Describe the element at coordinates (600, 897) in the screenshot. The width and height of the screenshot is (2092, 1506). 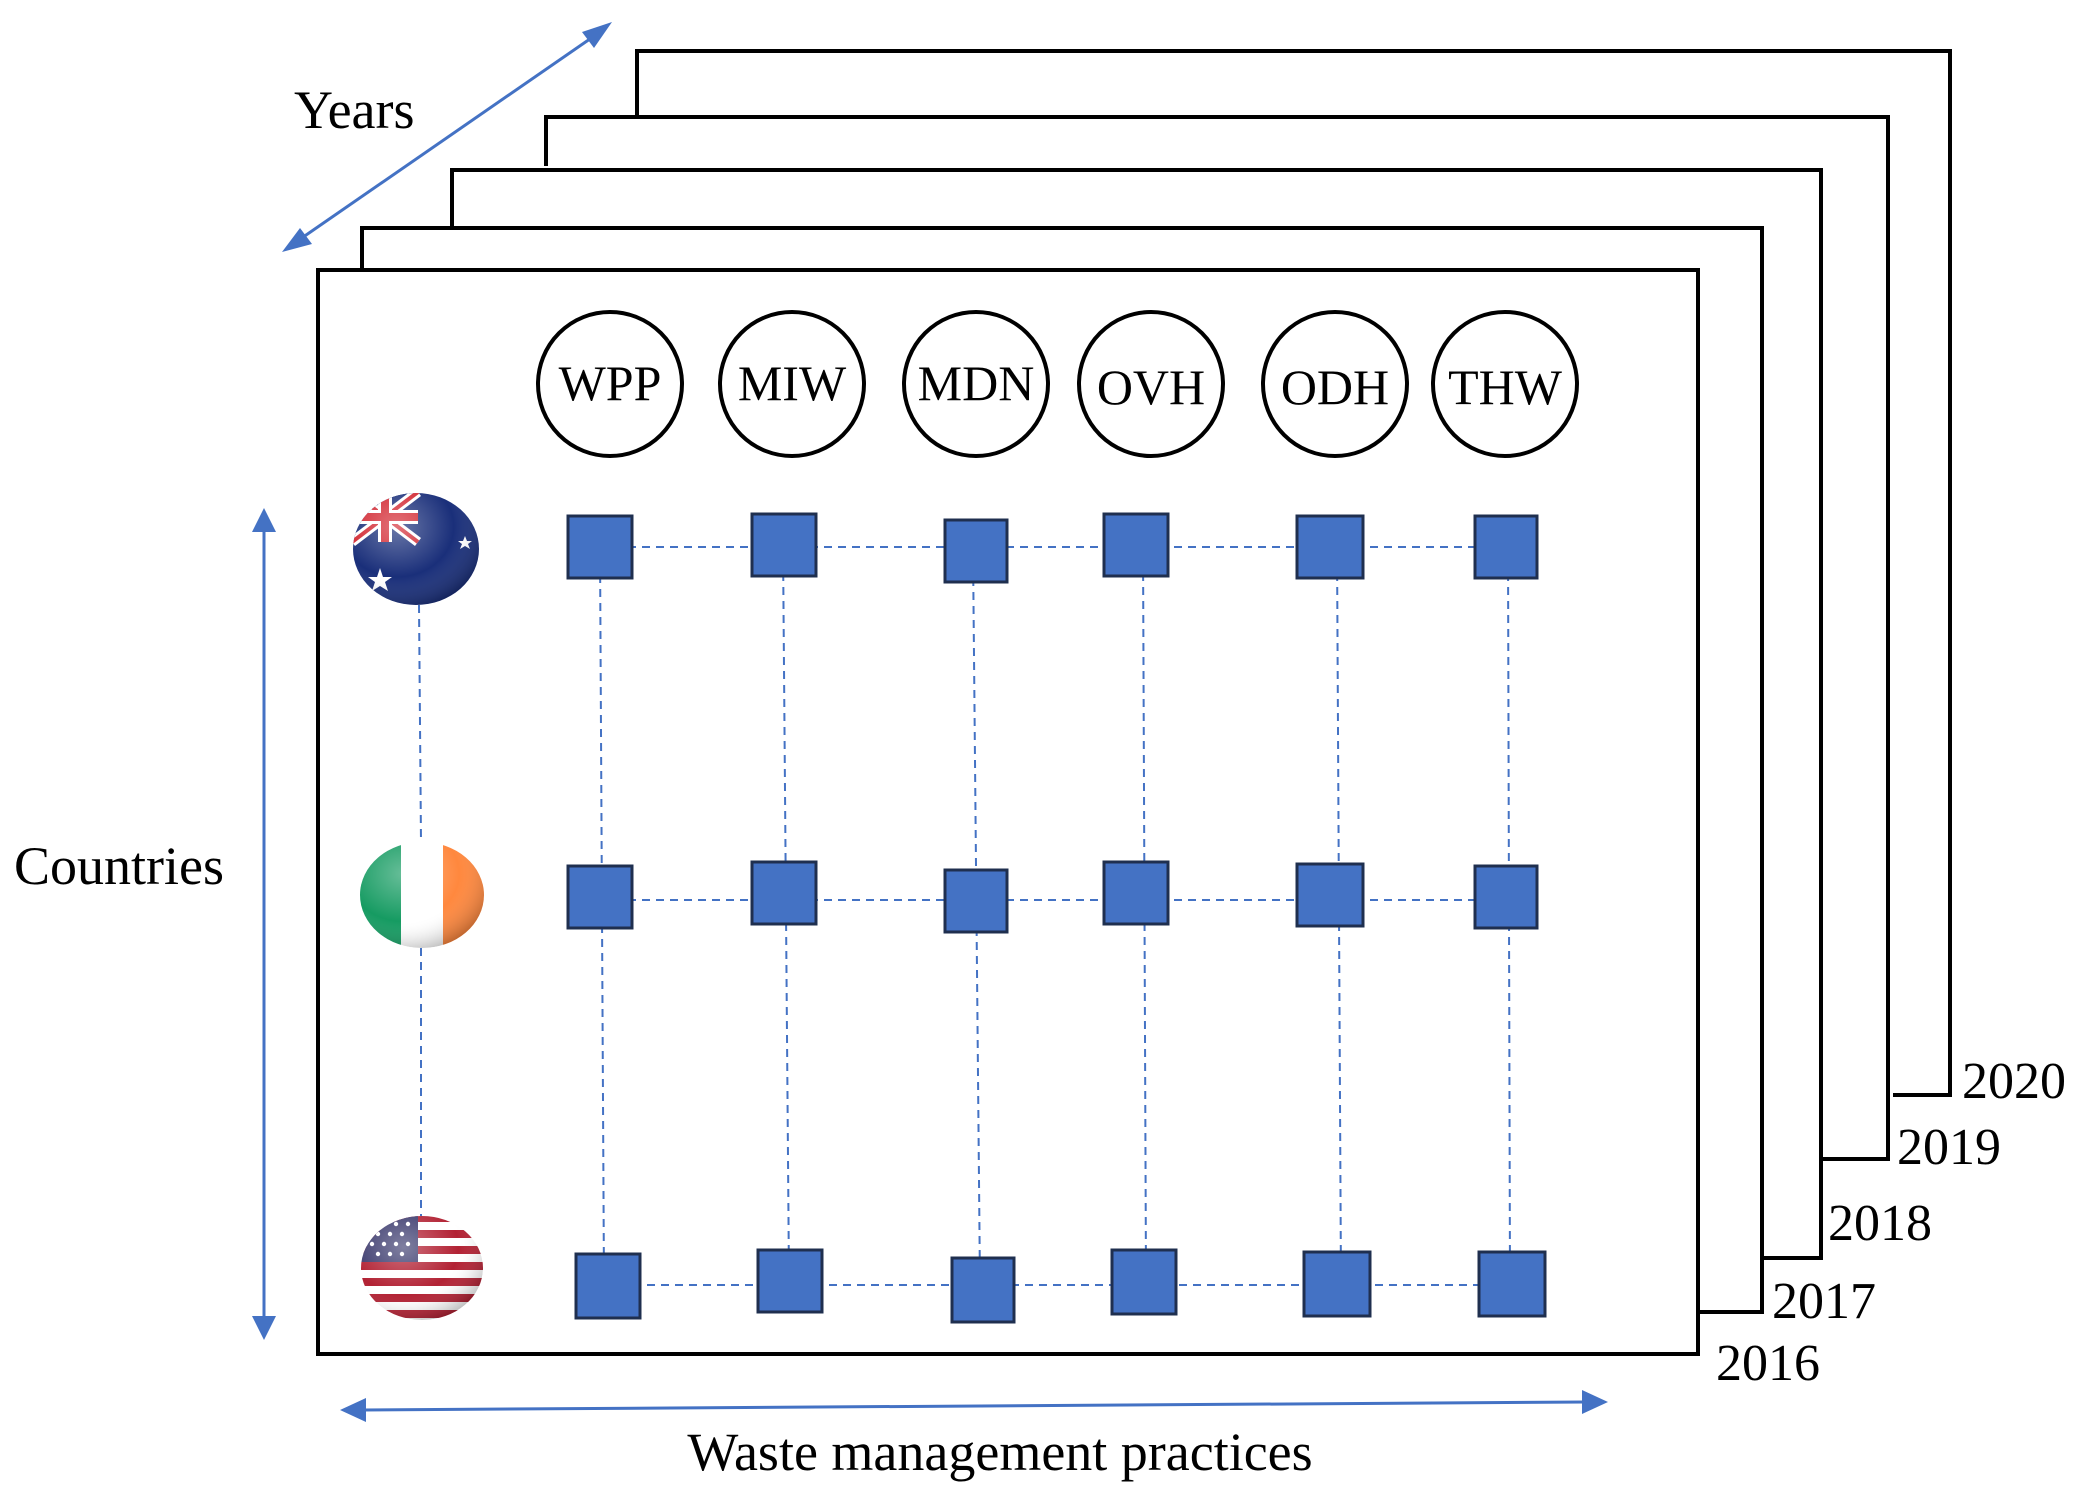
I see `node-ireland-wpp` at that location.